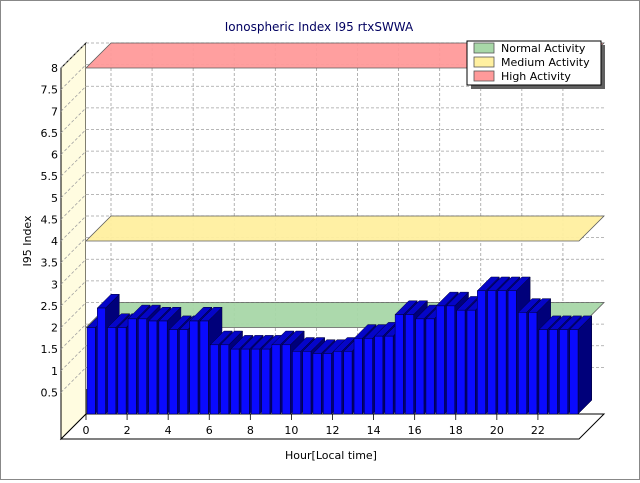 The width and height of the screenshot is (640, 483). Describe the element at coordinates (319, 27) in the screenshot. I see `chart-title: Ionospheric Index I95 rtxSWWA` at that location.